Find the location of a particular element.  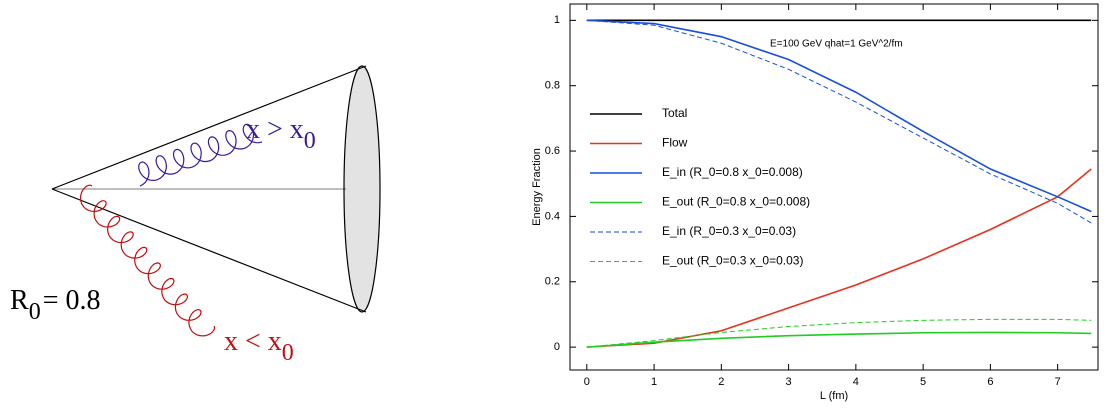

label-text: R is located at coordinates (19, 300).